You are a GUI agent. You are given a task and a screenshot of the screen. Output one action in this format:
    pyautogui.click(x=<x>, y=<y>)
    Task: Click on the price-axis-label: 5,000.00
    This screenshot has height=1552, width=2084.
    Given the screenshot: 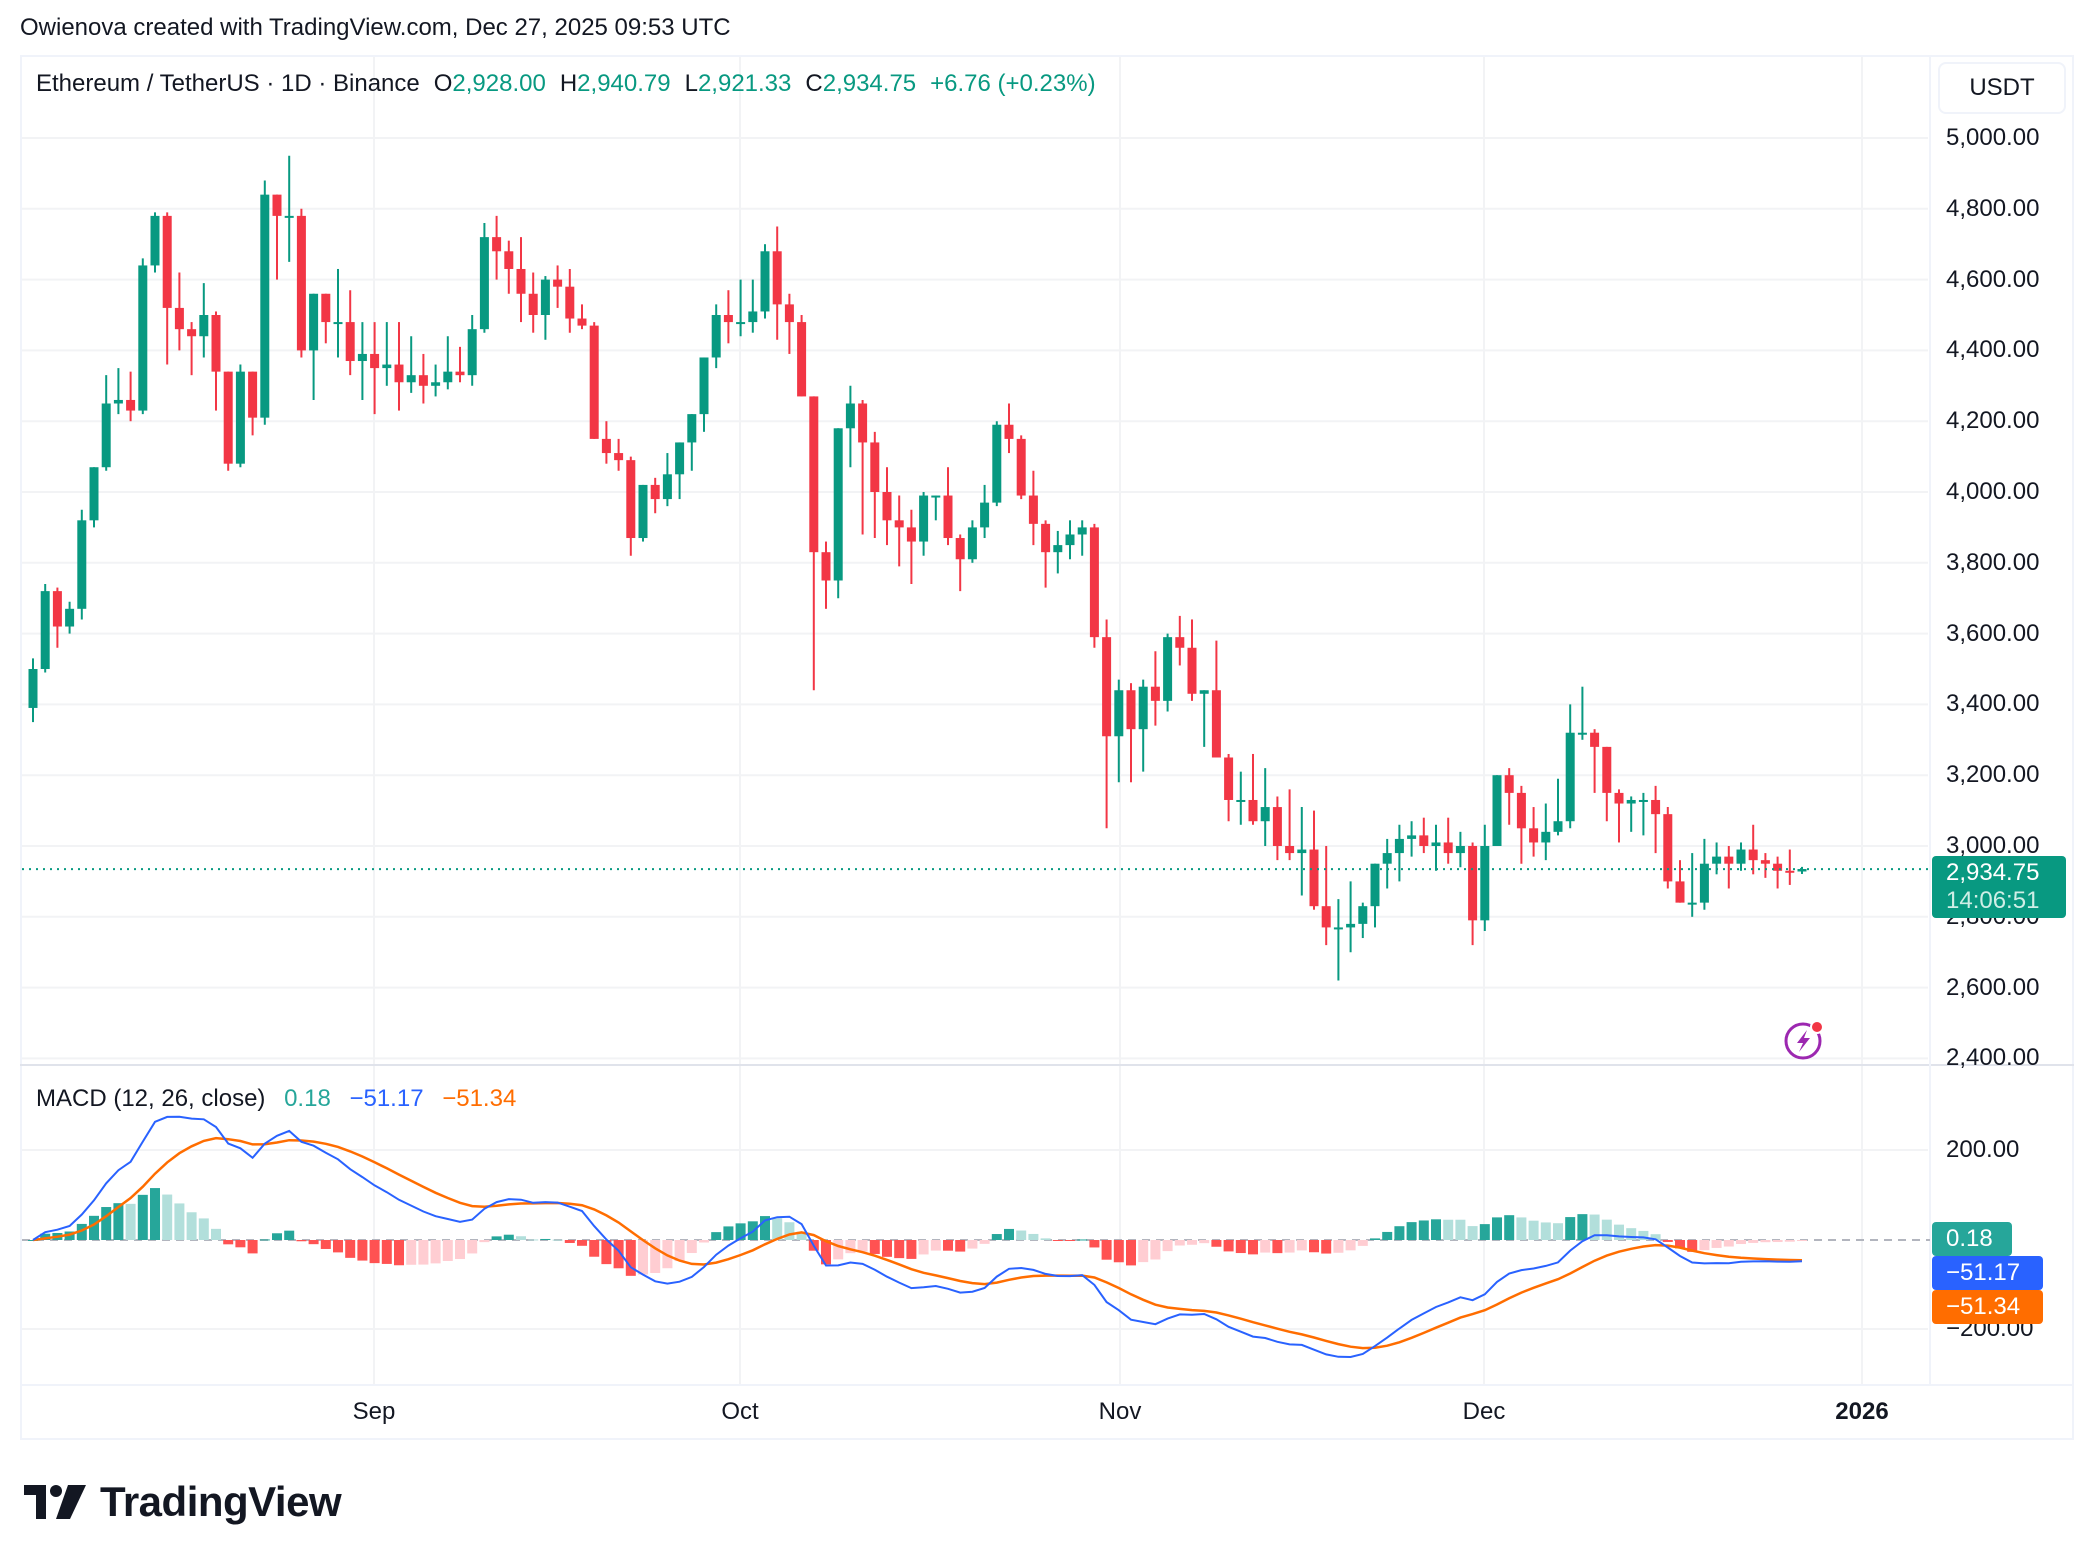 What is the action you would take?
    pyautogui.click(x=1993, y=137)
    